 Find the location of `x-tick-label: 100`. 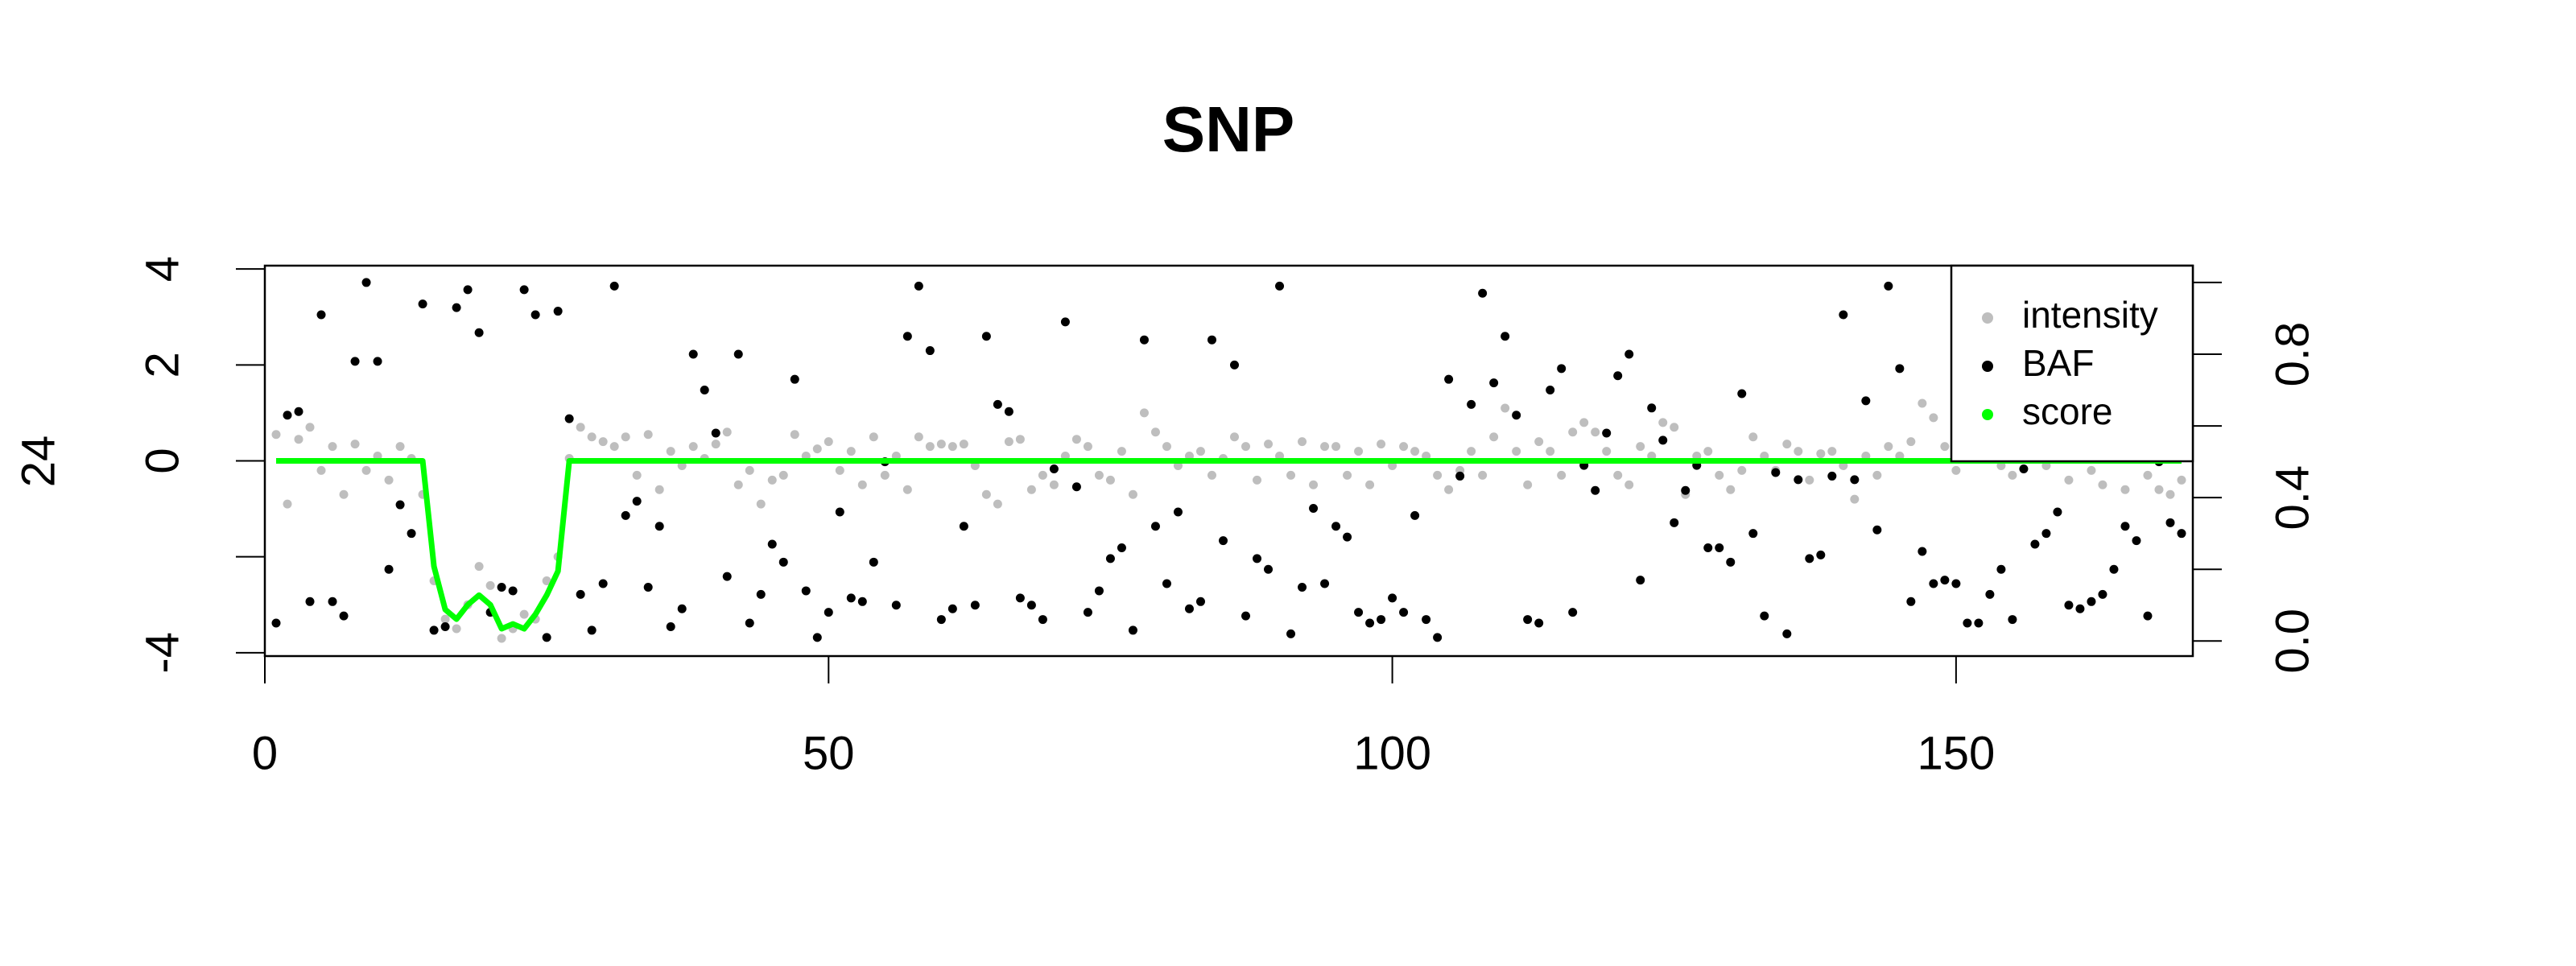

x-tick-label: 100 is located at coordinates (1392, 753).